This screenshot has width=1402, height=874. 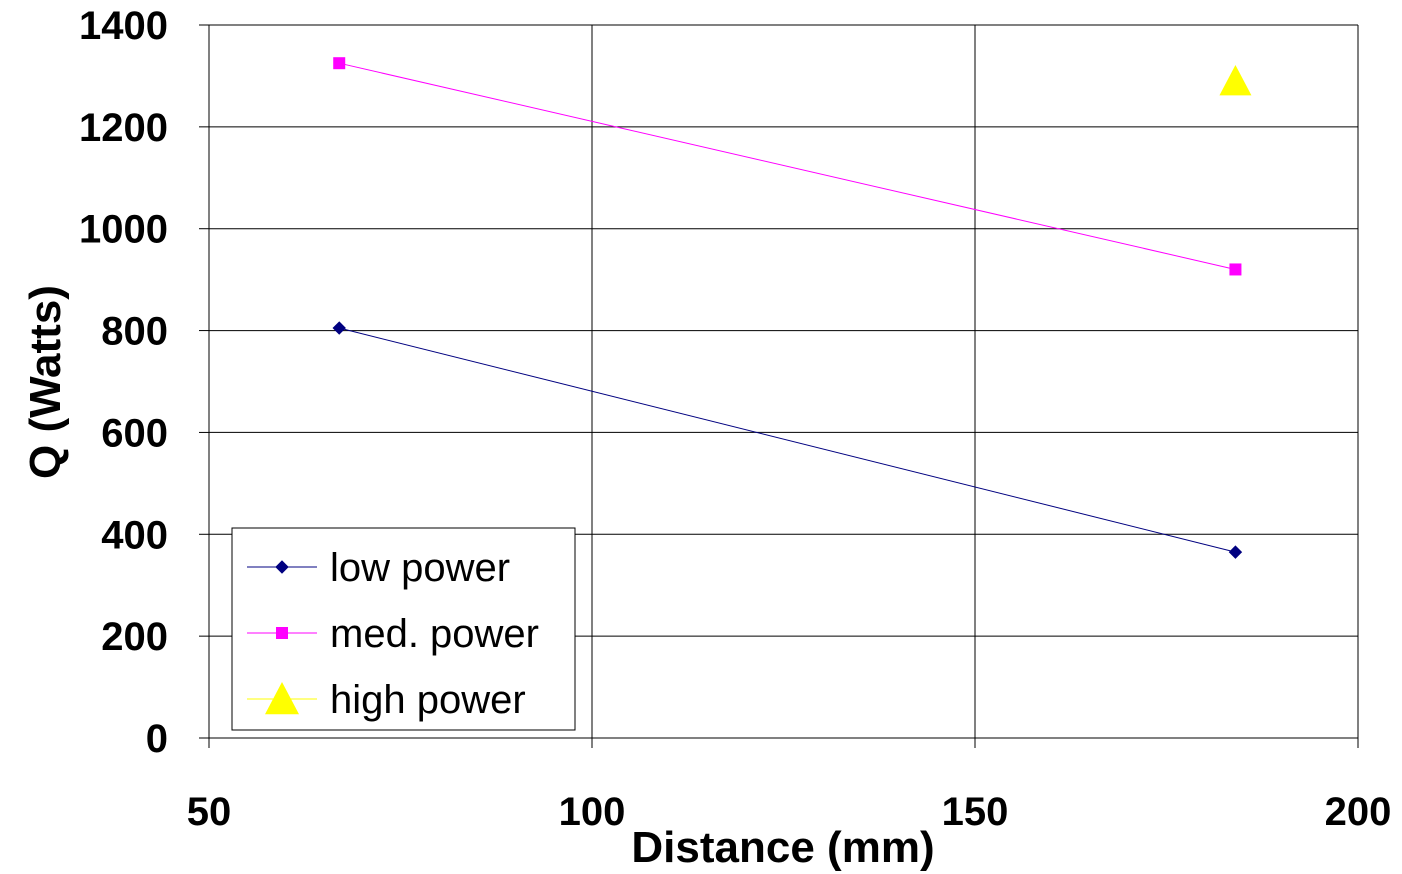 What do you see at coordinates (157, 739) in the screenshot?
I see `y-tick-label: 0` at bounding box center [157, 739].